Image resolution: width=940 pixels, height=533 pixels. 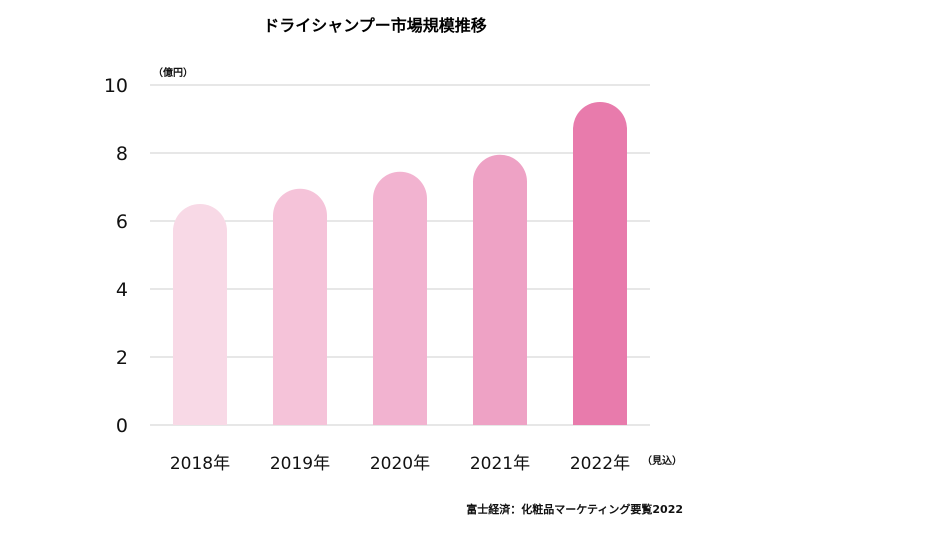 I want to click on bar-2018年, so click(x=200, y=314).